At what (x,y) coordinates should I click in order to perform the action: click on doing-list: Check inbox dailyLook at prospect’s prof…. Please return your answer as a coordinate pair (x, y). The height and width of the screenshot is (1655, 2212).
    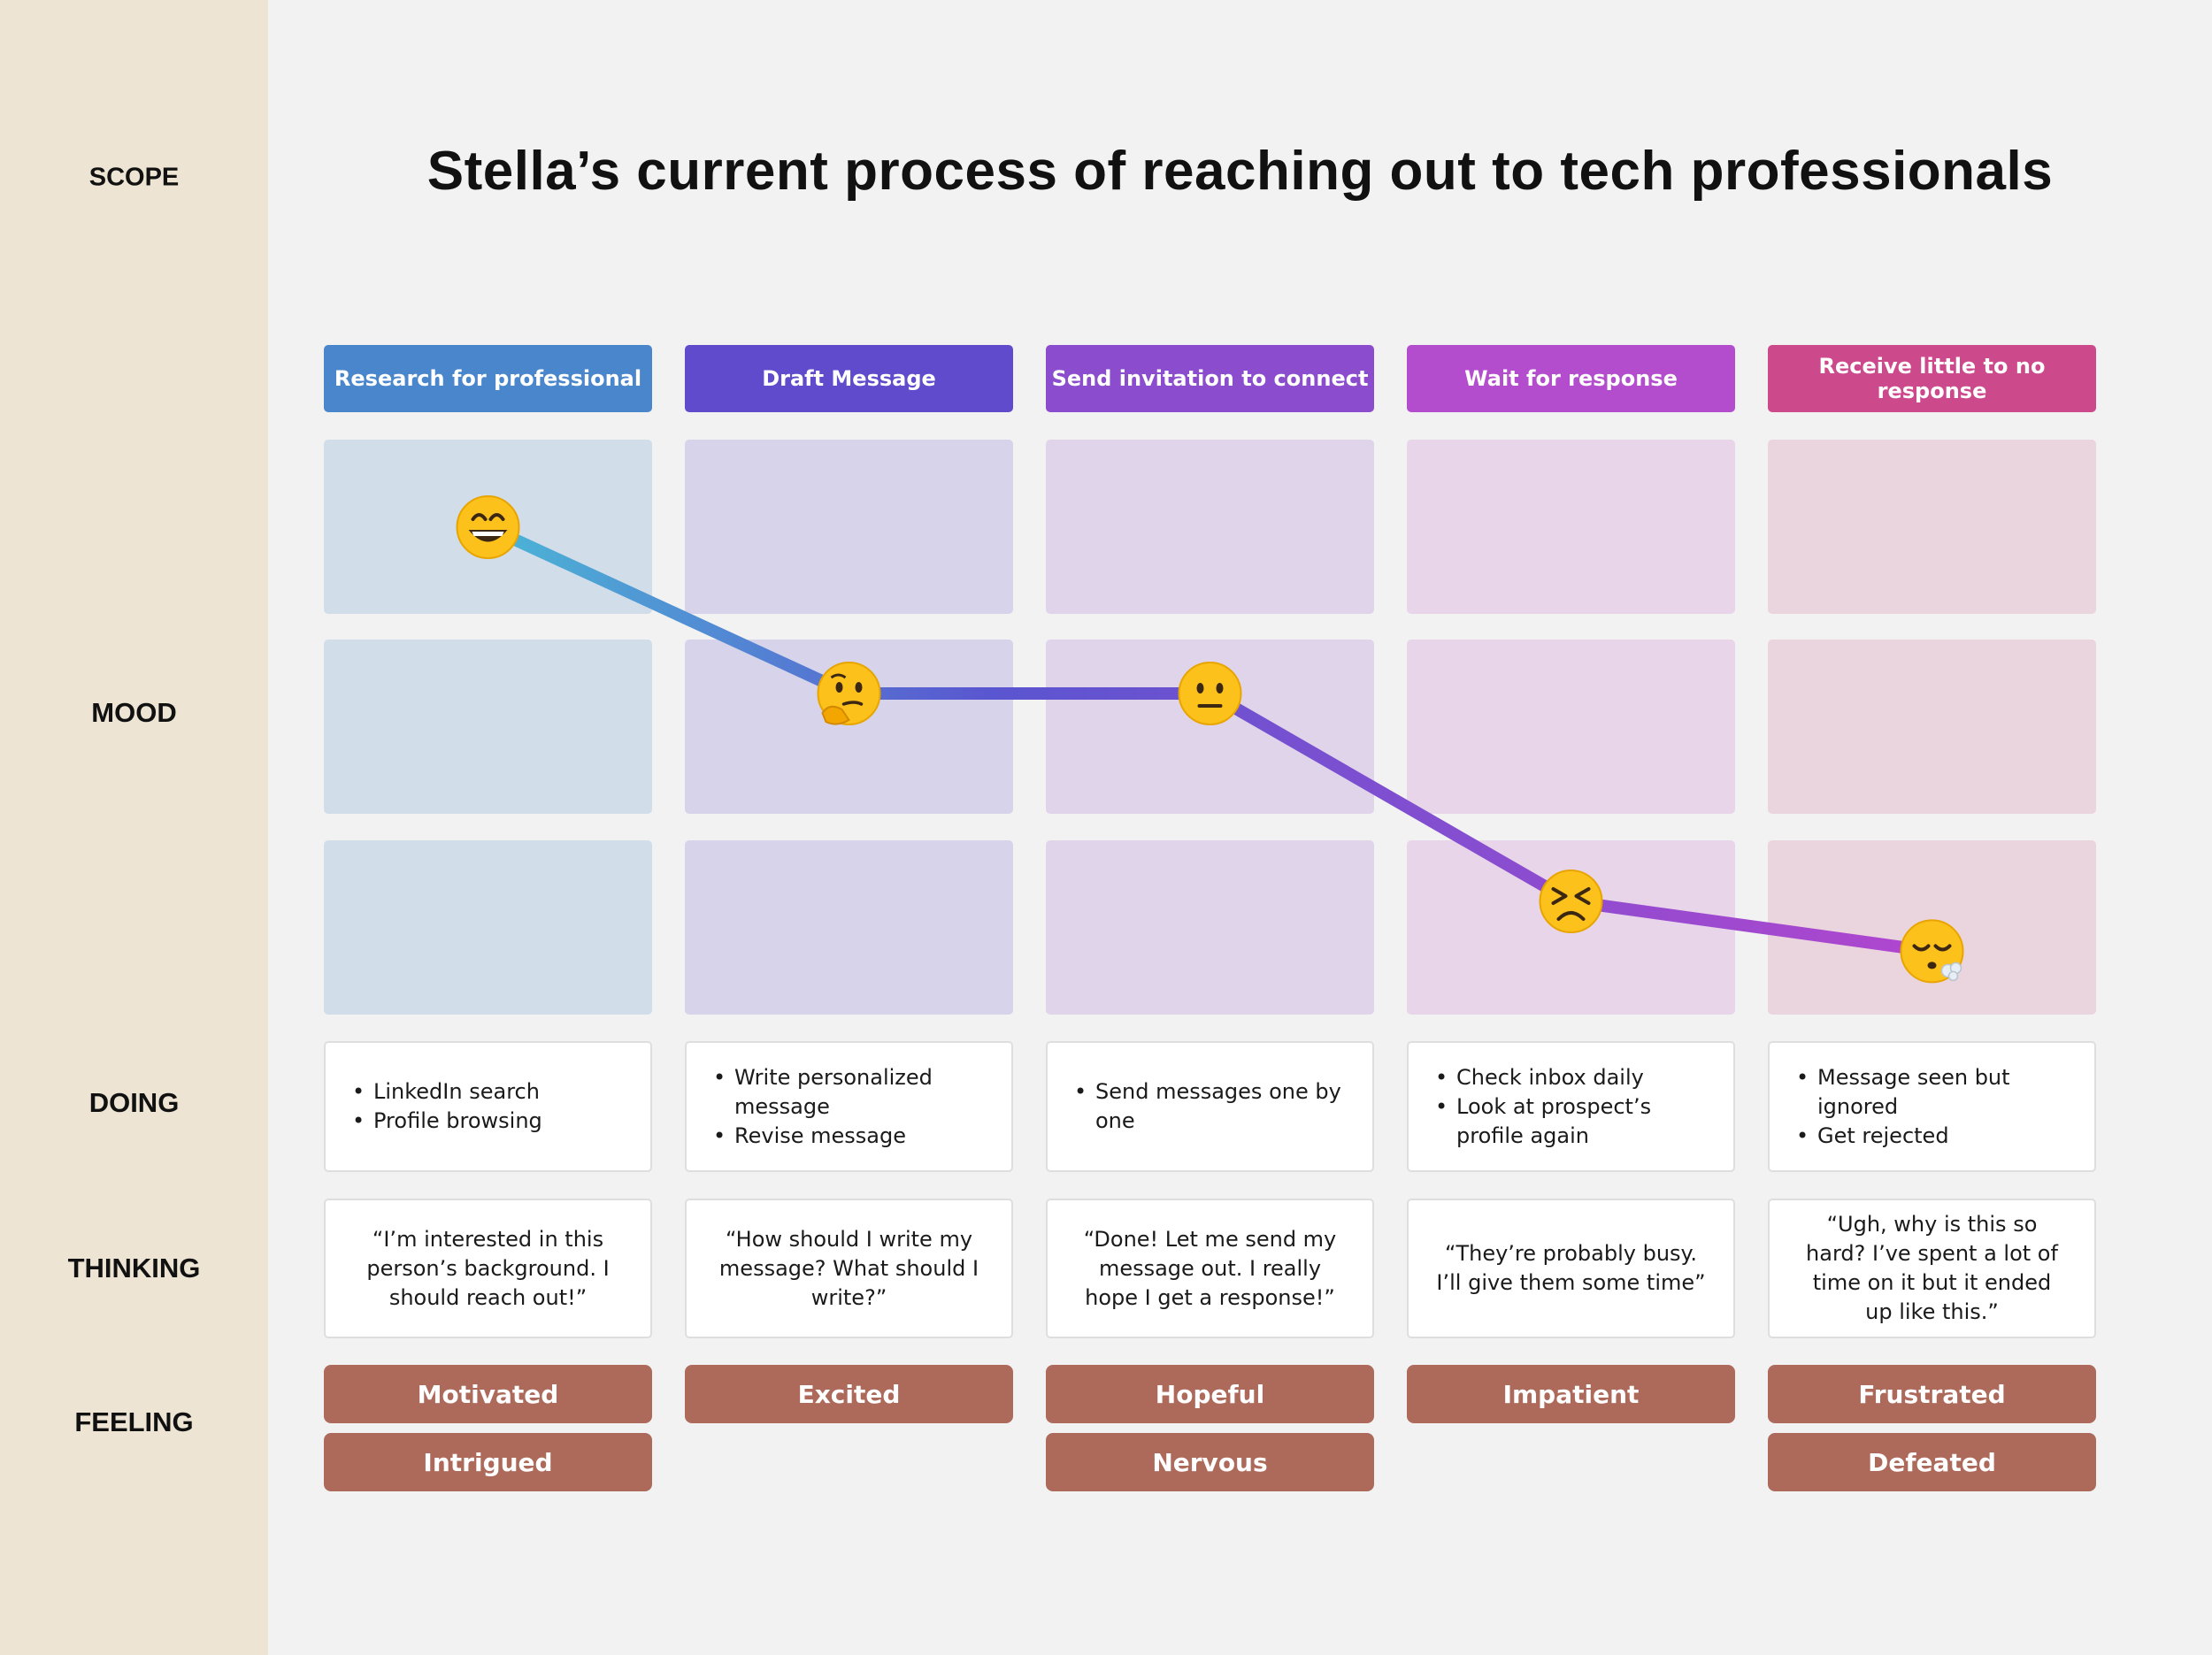
    Looking at the image, I should click on (1573, 1107).